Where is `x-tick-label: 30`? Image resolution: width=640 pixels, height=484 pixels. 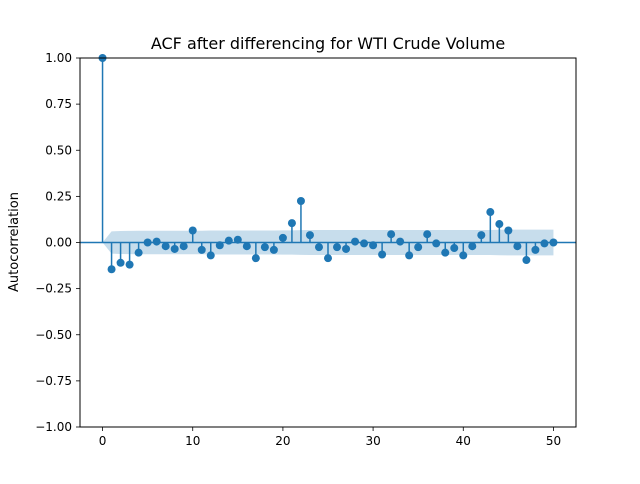 x-tick-label: 30 is located at coordinates (372, 441).